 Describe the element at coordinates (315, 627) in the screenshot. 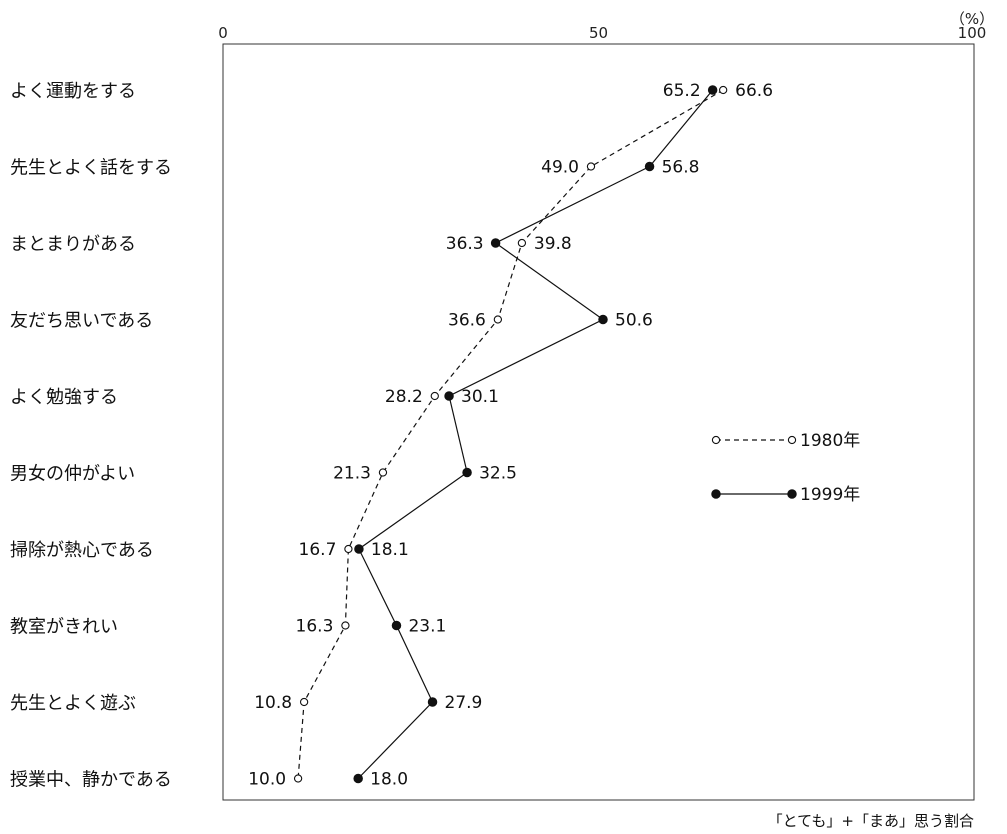

I see `value-label: 16.3` at that location.